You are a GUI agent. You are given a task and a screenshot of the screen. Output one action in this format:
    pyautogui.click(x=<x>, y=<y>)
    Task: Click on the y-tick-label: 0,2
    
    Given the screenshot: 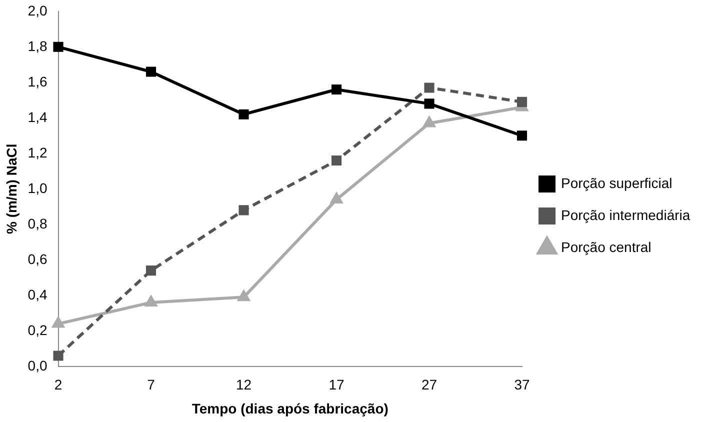 What is the action you would take?
    pyautogui.click(x=38, y=330)
    